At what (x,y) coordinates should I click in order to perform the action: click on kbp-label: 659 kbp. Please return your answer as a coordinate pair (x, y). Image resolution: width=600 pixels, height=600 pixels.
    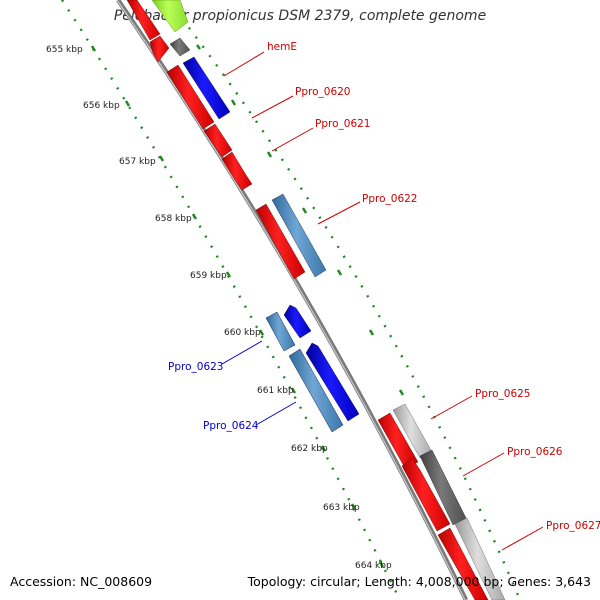
    Looking at the image, I should click on (208, 276).